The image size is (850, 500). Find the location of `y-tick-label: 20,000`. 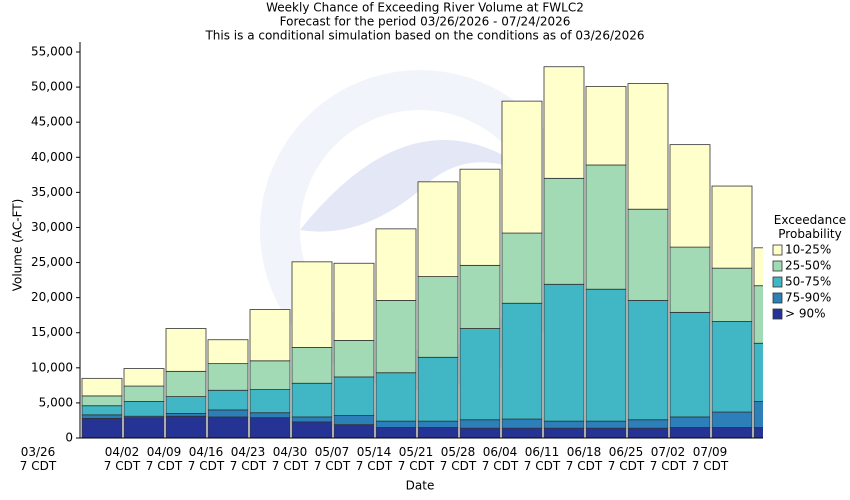

y-tick-label: 20,000 is located at coordinates (52, 297).